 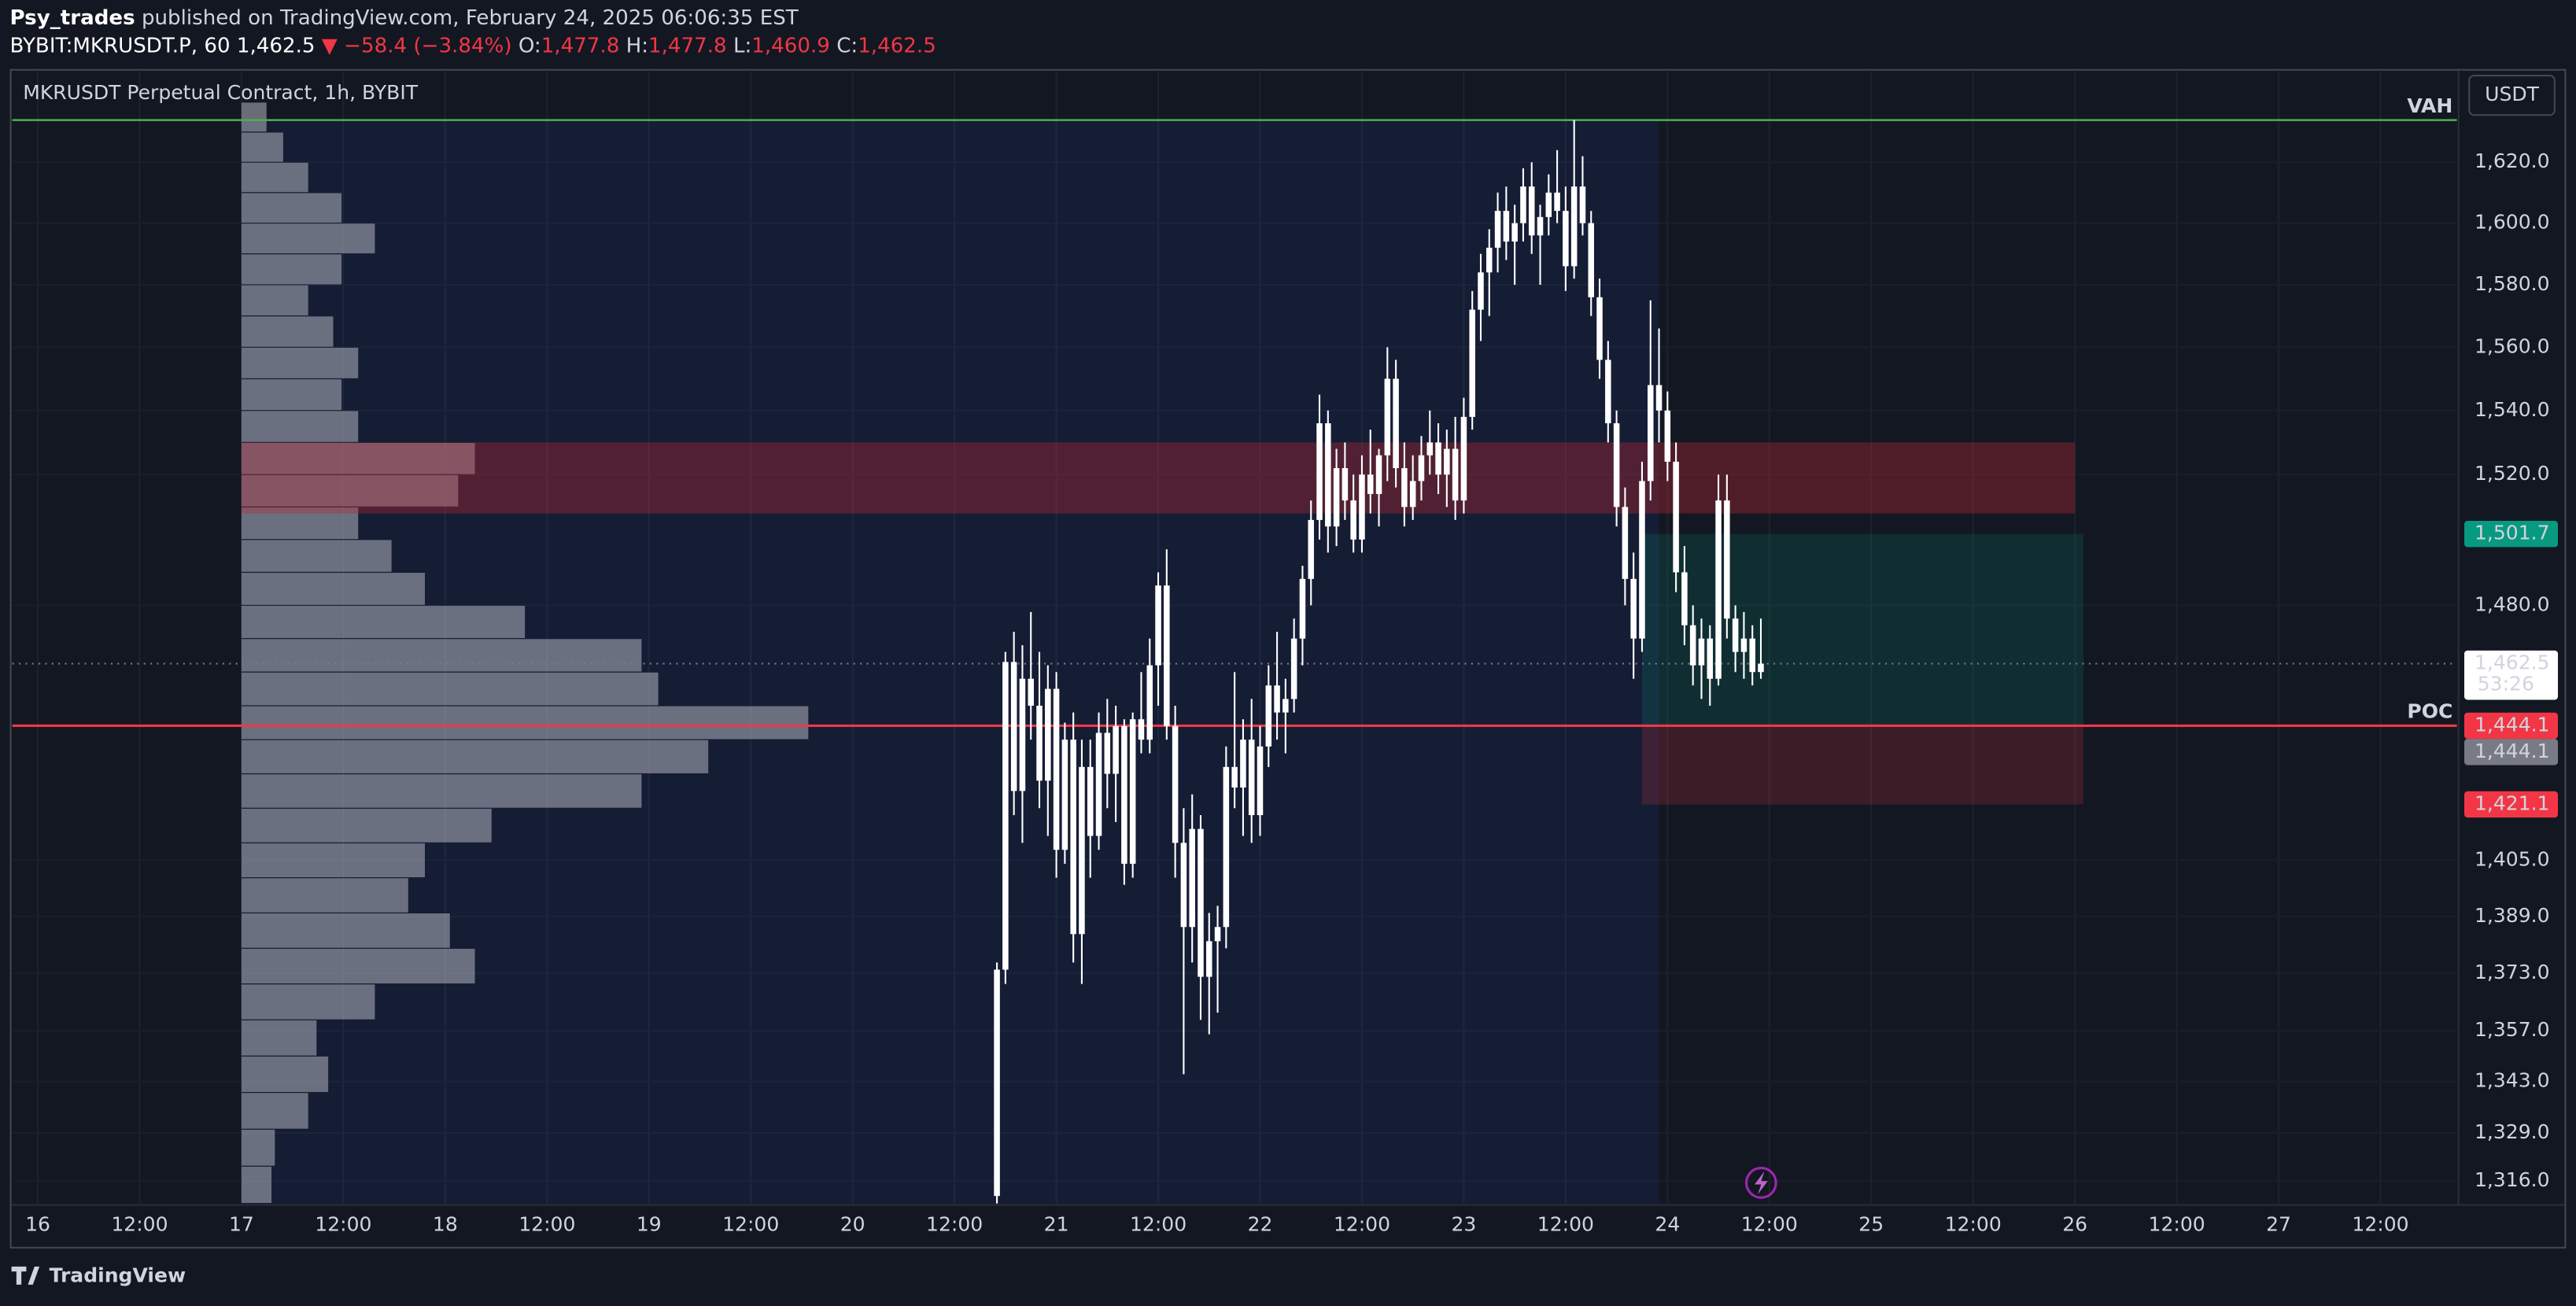 I want to click on h-value: 1,477.8, so click(x=687, y=45).